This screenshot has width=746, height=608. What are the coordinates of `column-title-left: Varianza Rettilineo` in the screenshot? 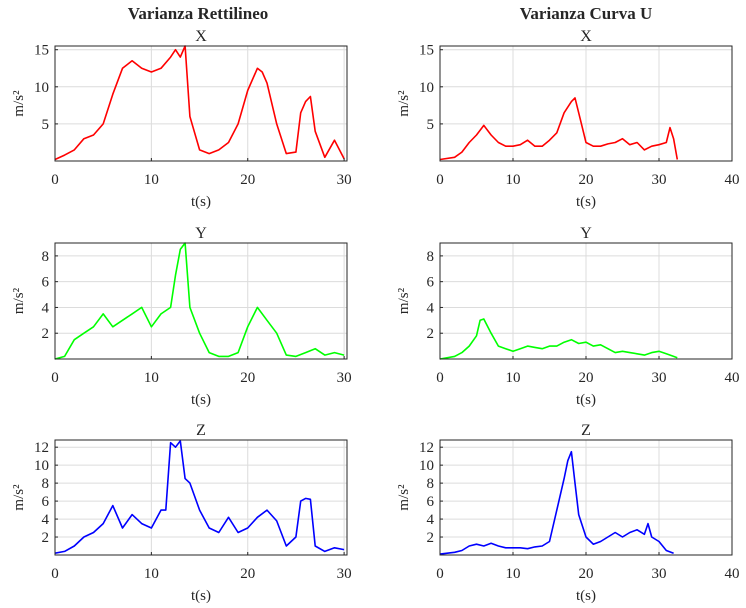 It's located at (198, 13).